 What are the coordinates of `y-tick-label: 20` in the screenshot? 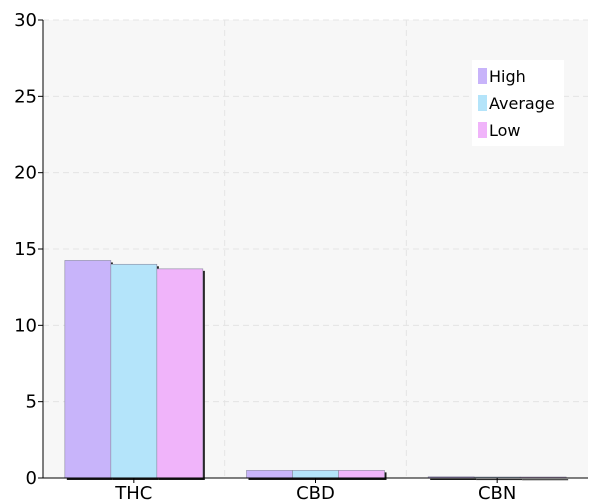 It's located at (25, 173).